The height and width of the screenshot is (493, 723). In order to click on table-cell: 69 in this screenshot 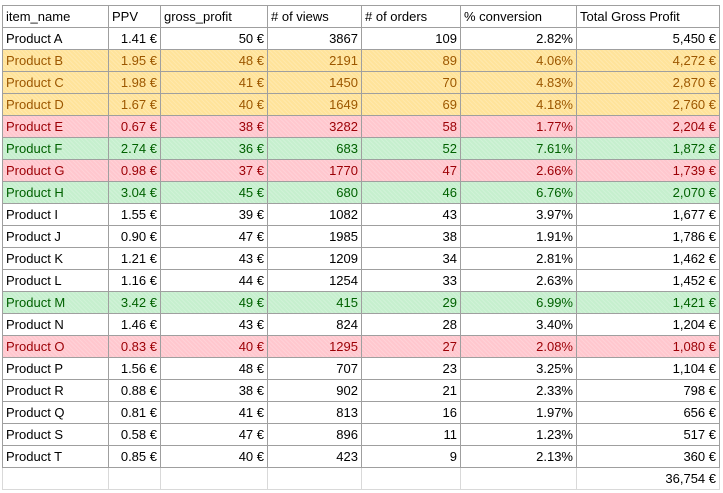, I will do `click(411, 104)`.